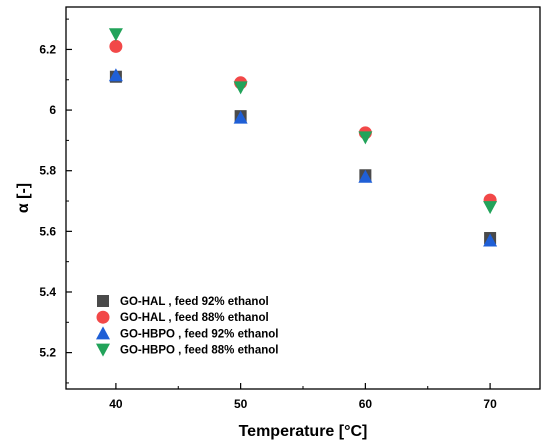 The image size is (550, 446). What do you see at coordinates (116, 404) in the screenshot?
I see `x-tick-label: 40` at bounding box center [116, 404].